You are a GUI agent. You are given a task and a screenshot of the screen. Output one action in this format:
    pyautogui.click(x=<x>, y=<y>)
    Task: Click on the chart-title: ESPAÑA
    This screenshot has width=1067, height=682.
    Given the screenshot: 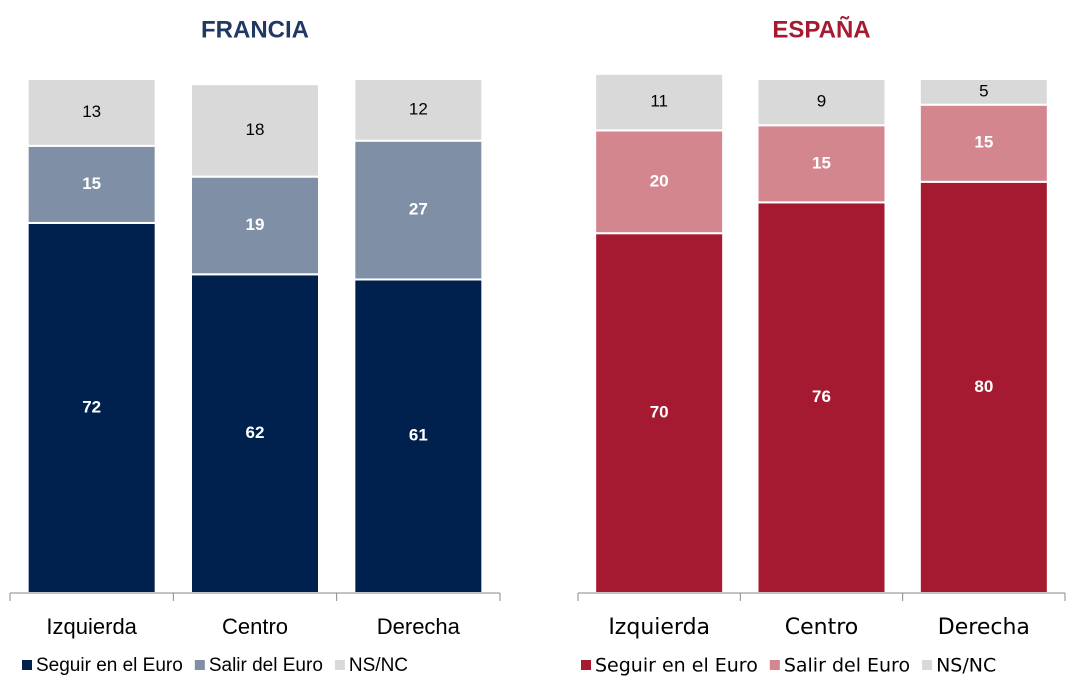 What is the action you would take?
    pyautogui.click(x=821, y=29)
    